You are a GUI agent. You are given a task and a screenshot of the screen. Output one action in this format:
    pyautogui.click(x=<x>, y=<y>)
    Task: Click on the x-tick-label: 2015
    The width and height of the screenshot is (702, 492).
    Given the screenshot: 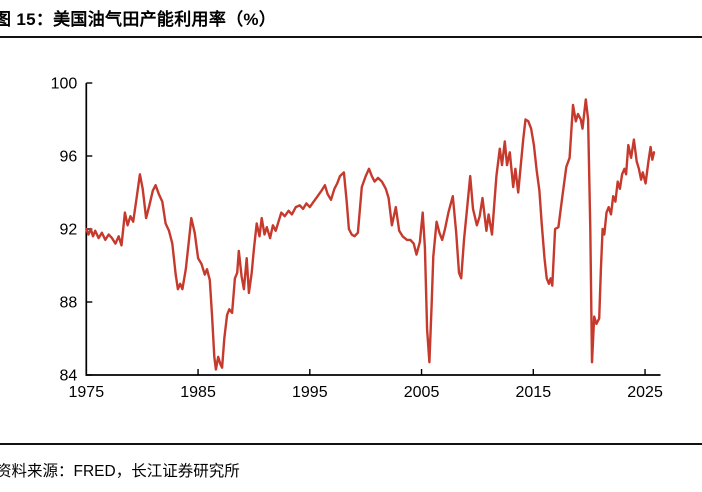 What is the action you would take?
    pyautogui.click(x=534, y=392)
    